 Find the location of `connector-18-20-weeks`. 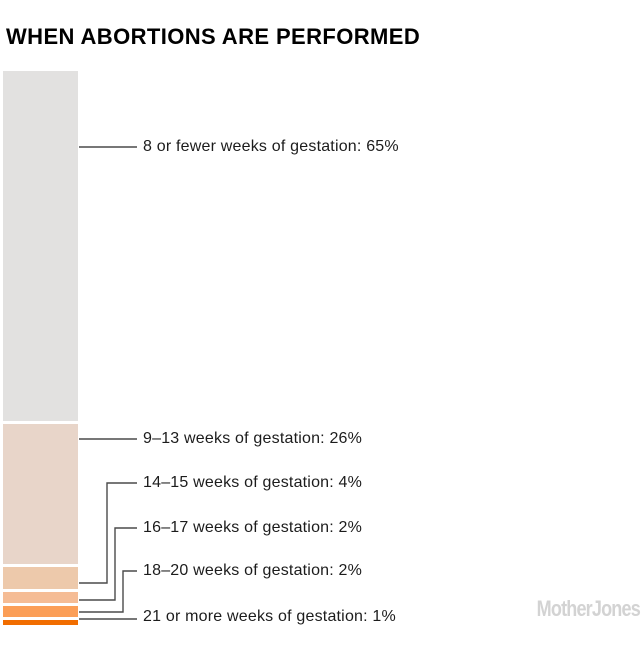

connector-18-20-weeks is located at coordinates (108, 591).